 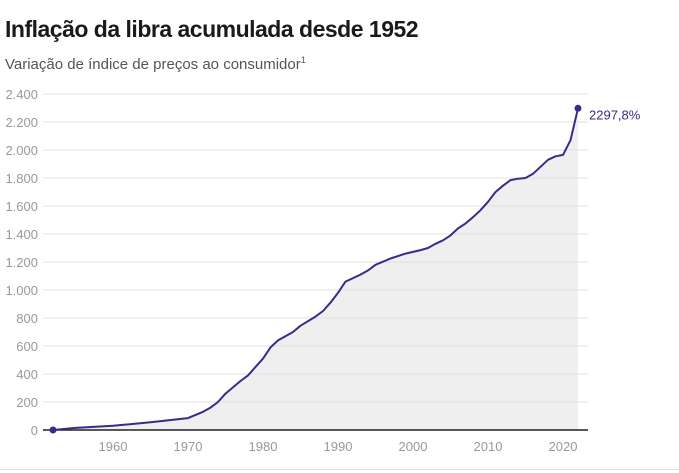 What do you see at coordinates (413, 446) in the screenshot?
I see `x-tick-label: 2000` at bounding box center [413, 446].